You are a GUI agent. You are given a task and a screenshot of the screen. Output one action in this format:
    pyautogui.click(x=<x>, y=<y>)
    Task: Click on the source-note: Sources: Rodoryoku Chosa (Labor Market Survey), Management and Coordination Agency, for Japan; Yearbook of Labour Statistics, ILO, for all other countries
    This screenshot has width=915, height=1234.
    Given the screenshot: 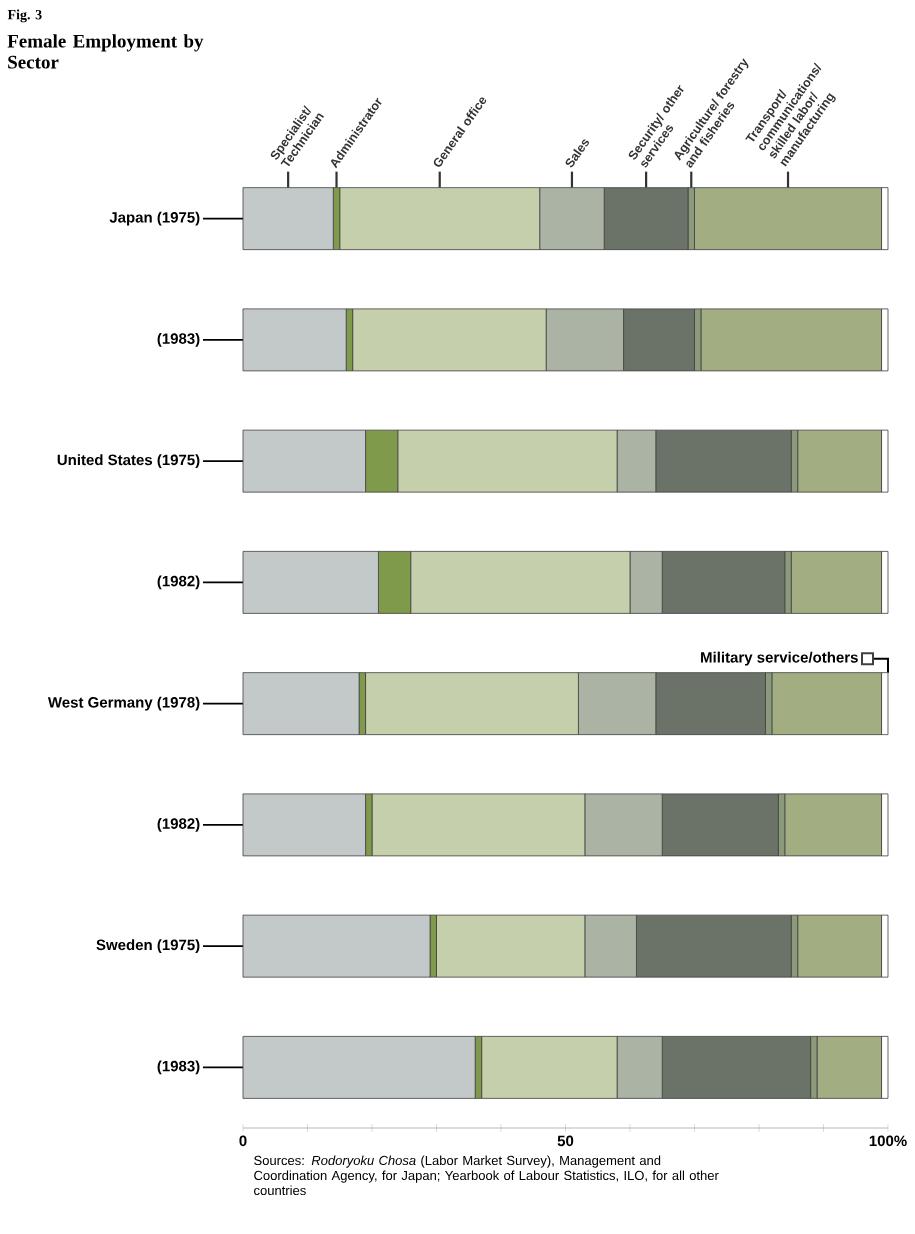 What is the action you would take?
    pyautogui.click(x=486, y=1175)
    